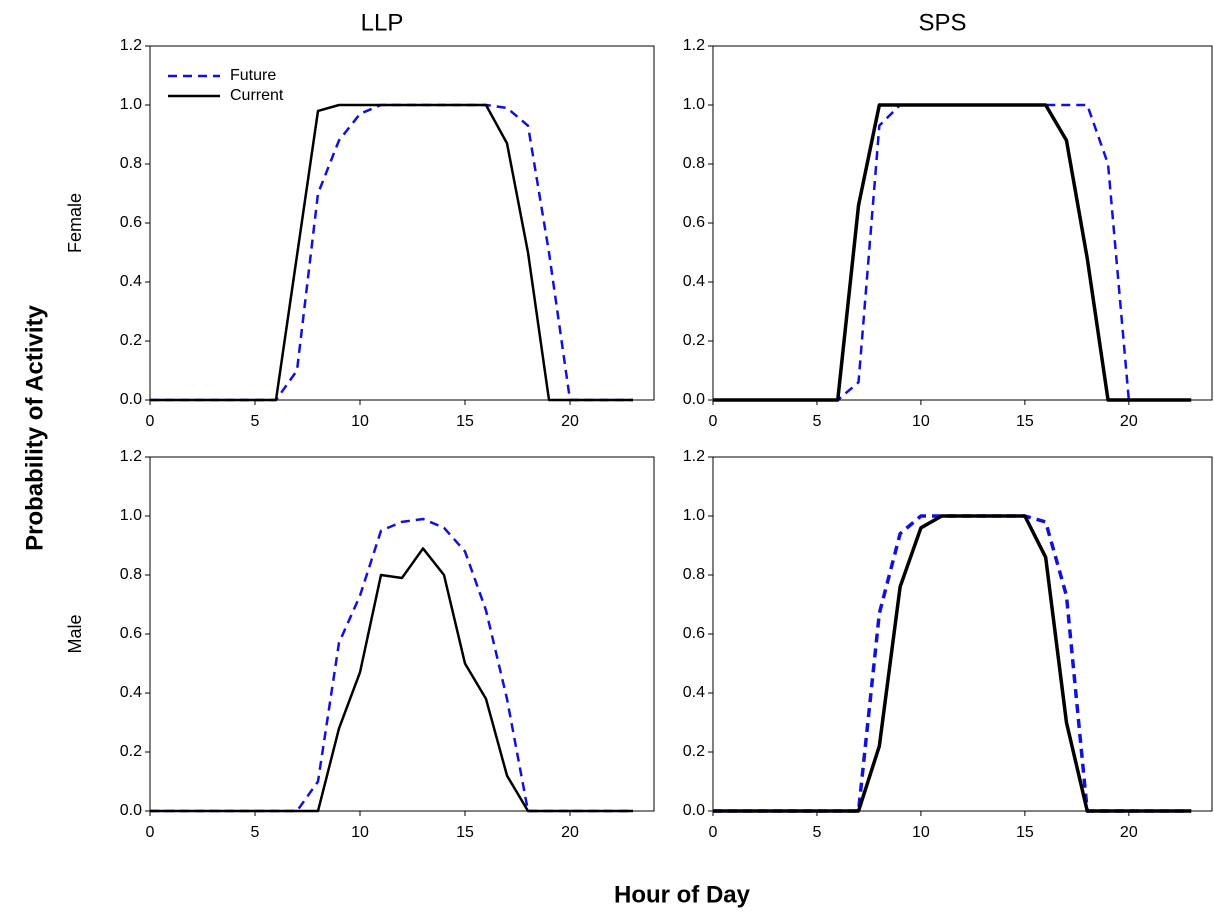  Describe the element at coordinates (253, 75) in the screenshot. I see `legend-label: Future` at that location.